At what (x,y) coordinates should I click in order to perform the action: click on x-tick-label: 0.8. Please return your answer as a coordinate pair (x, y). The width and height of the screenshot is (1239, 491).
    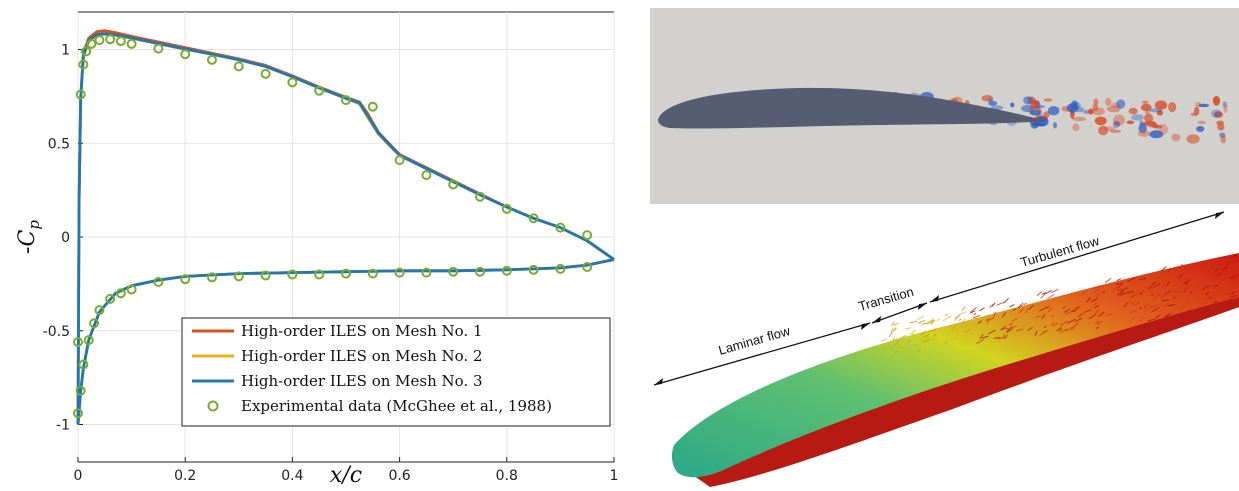
    Looking at the image, I should click on (507, 476).